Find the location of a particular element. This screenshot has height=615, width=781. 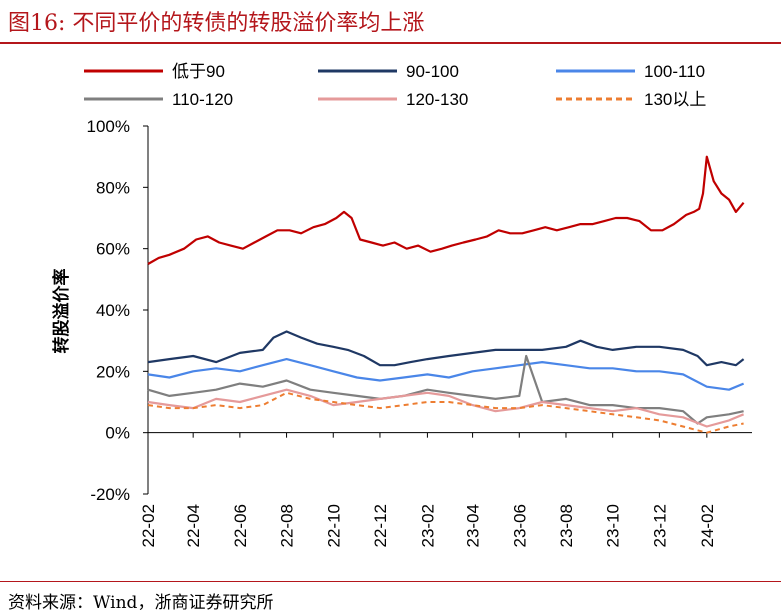

x-tick-label: 22-08 is located at coordinates (287, 525).